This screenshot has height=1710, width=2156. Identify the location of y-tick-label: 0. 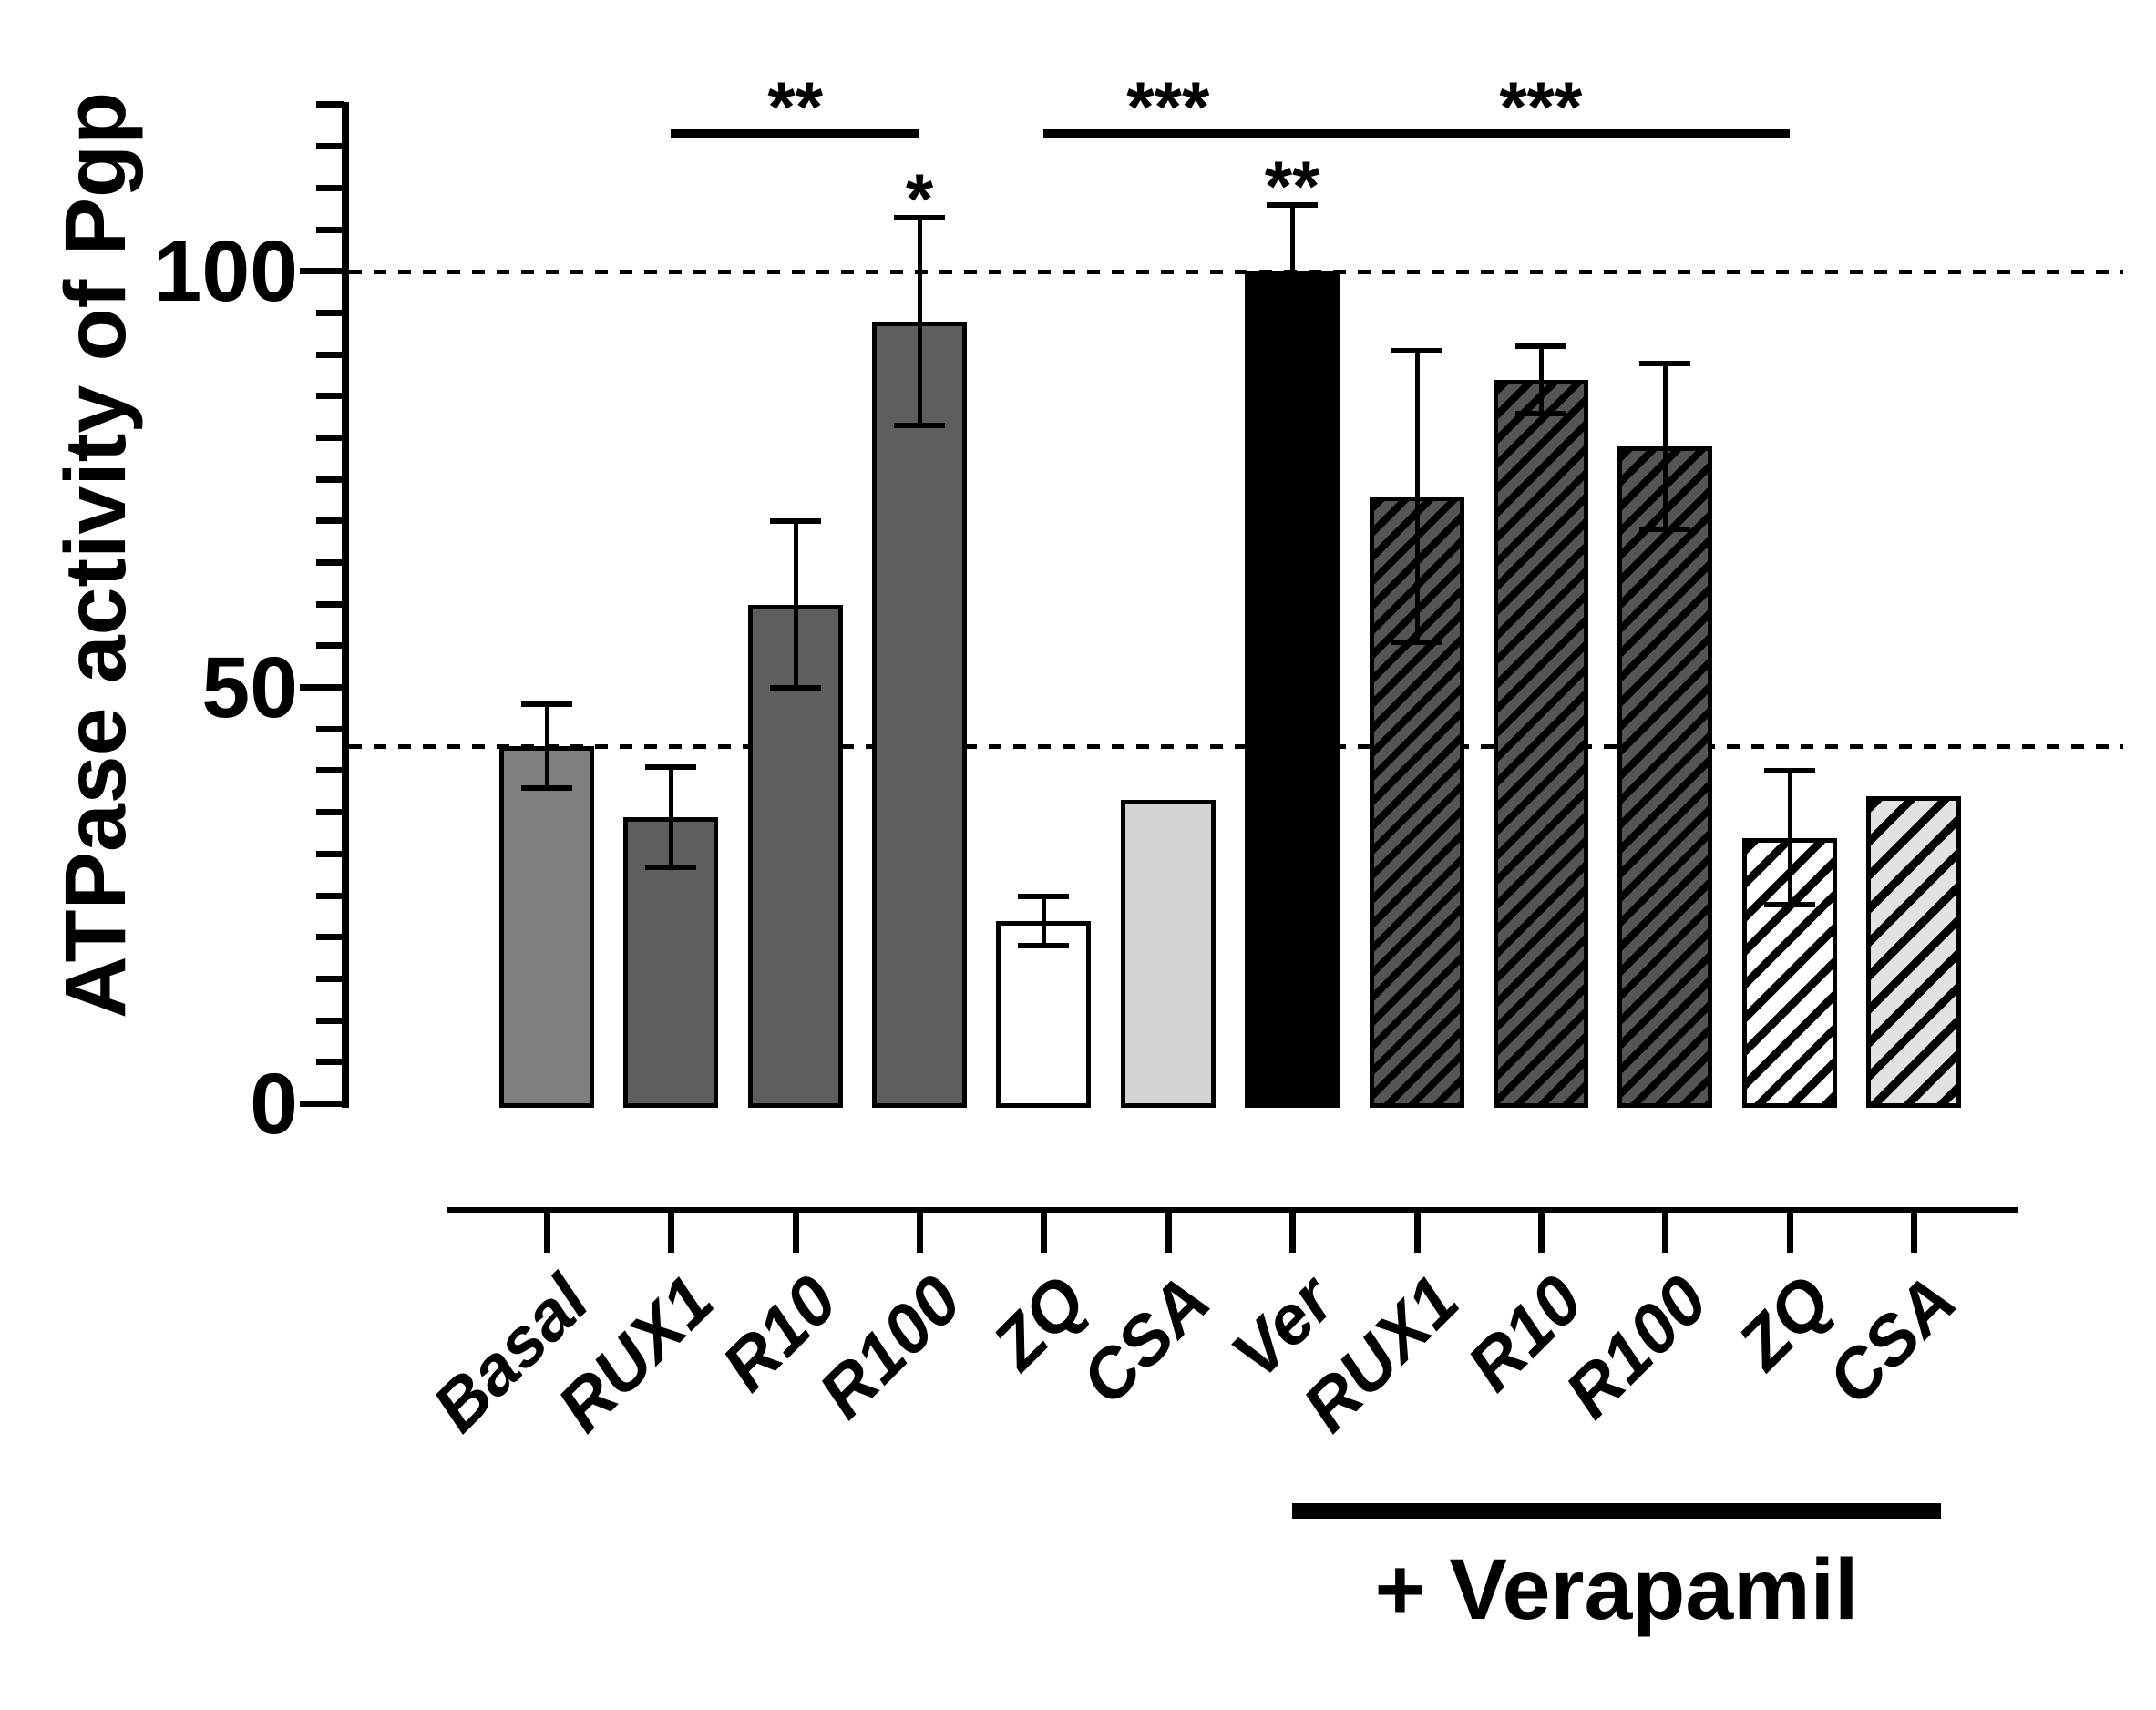
(274, 1104).